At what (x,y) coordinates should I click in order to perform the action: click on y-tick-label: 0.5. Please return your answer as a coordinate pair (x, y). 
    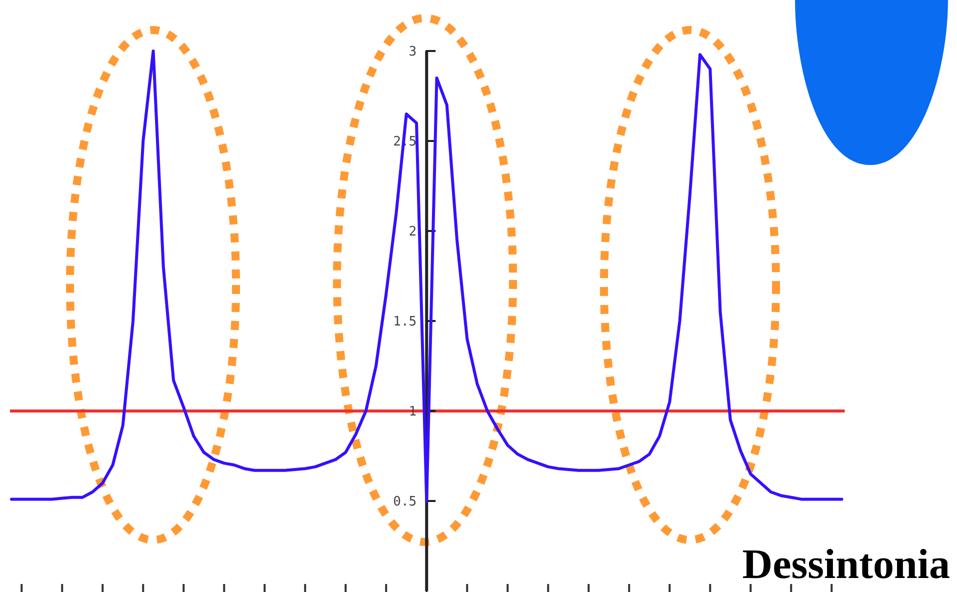
    Looking at the image, I should click on (405, 502).